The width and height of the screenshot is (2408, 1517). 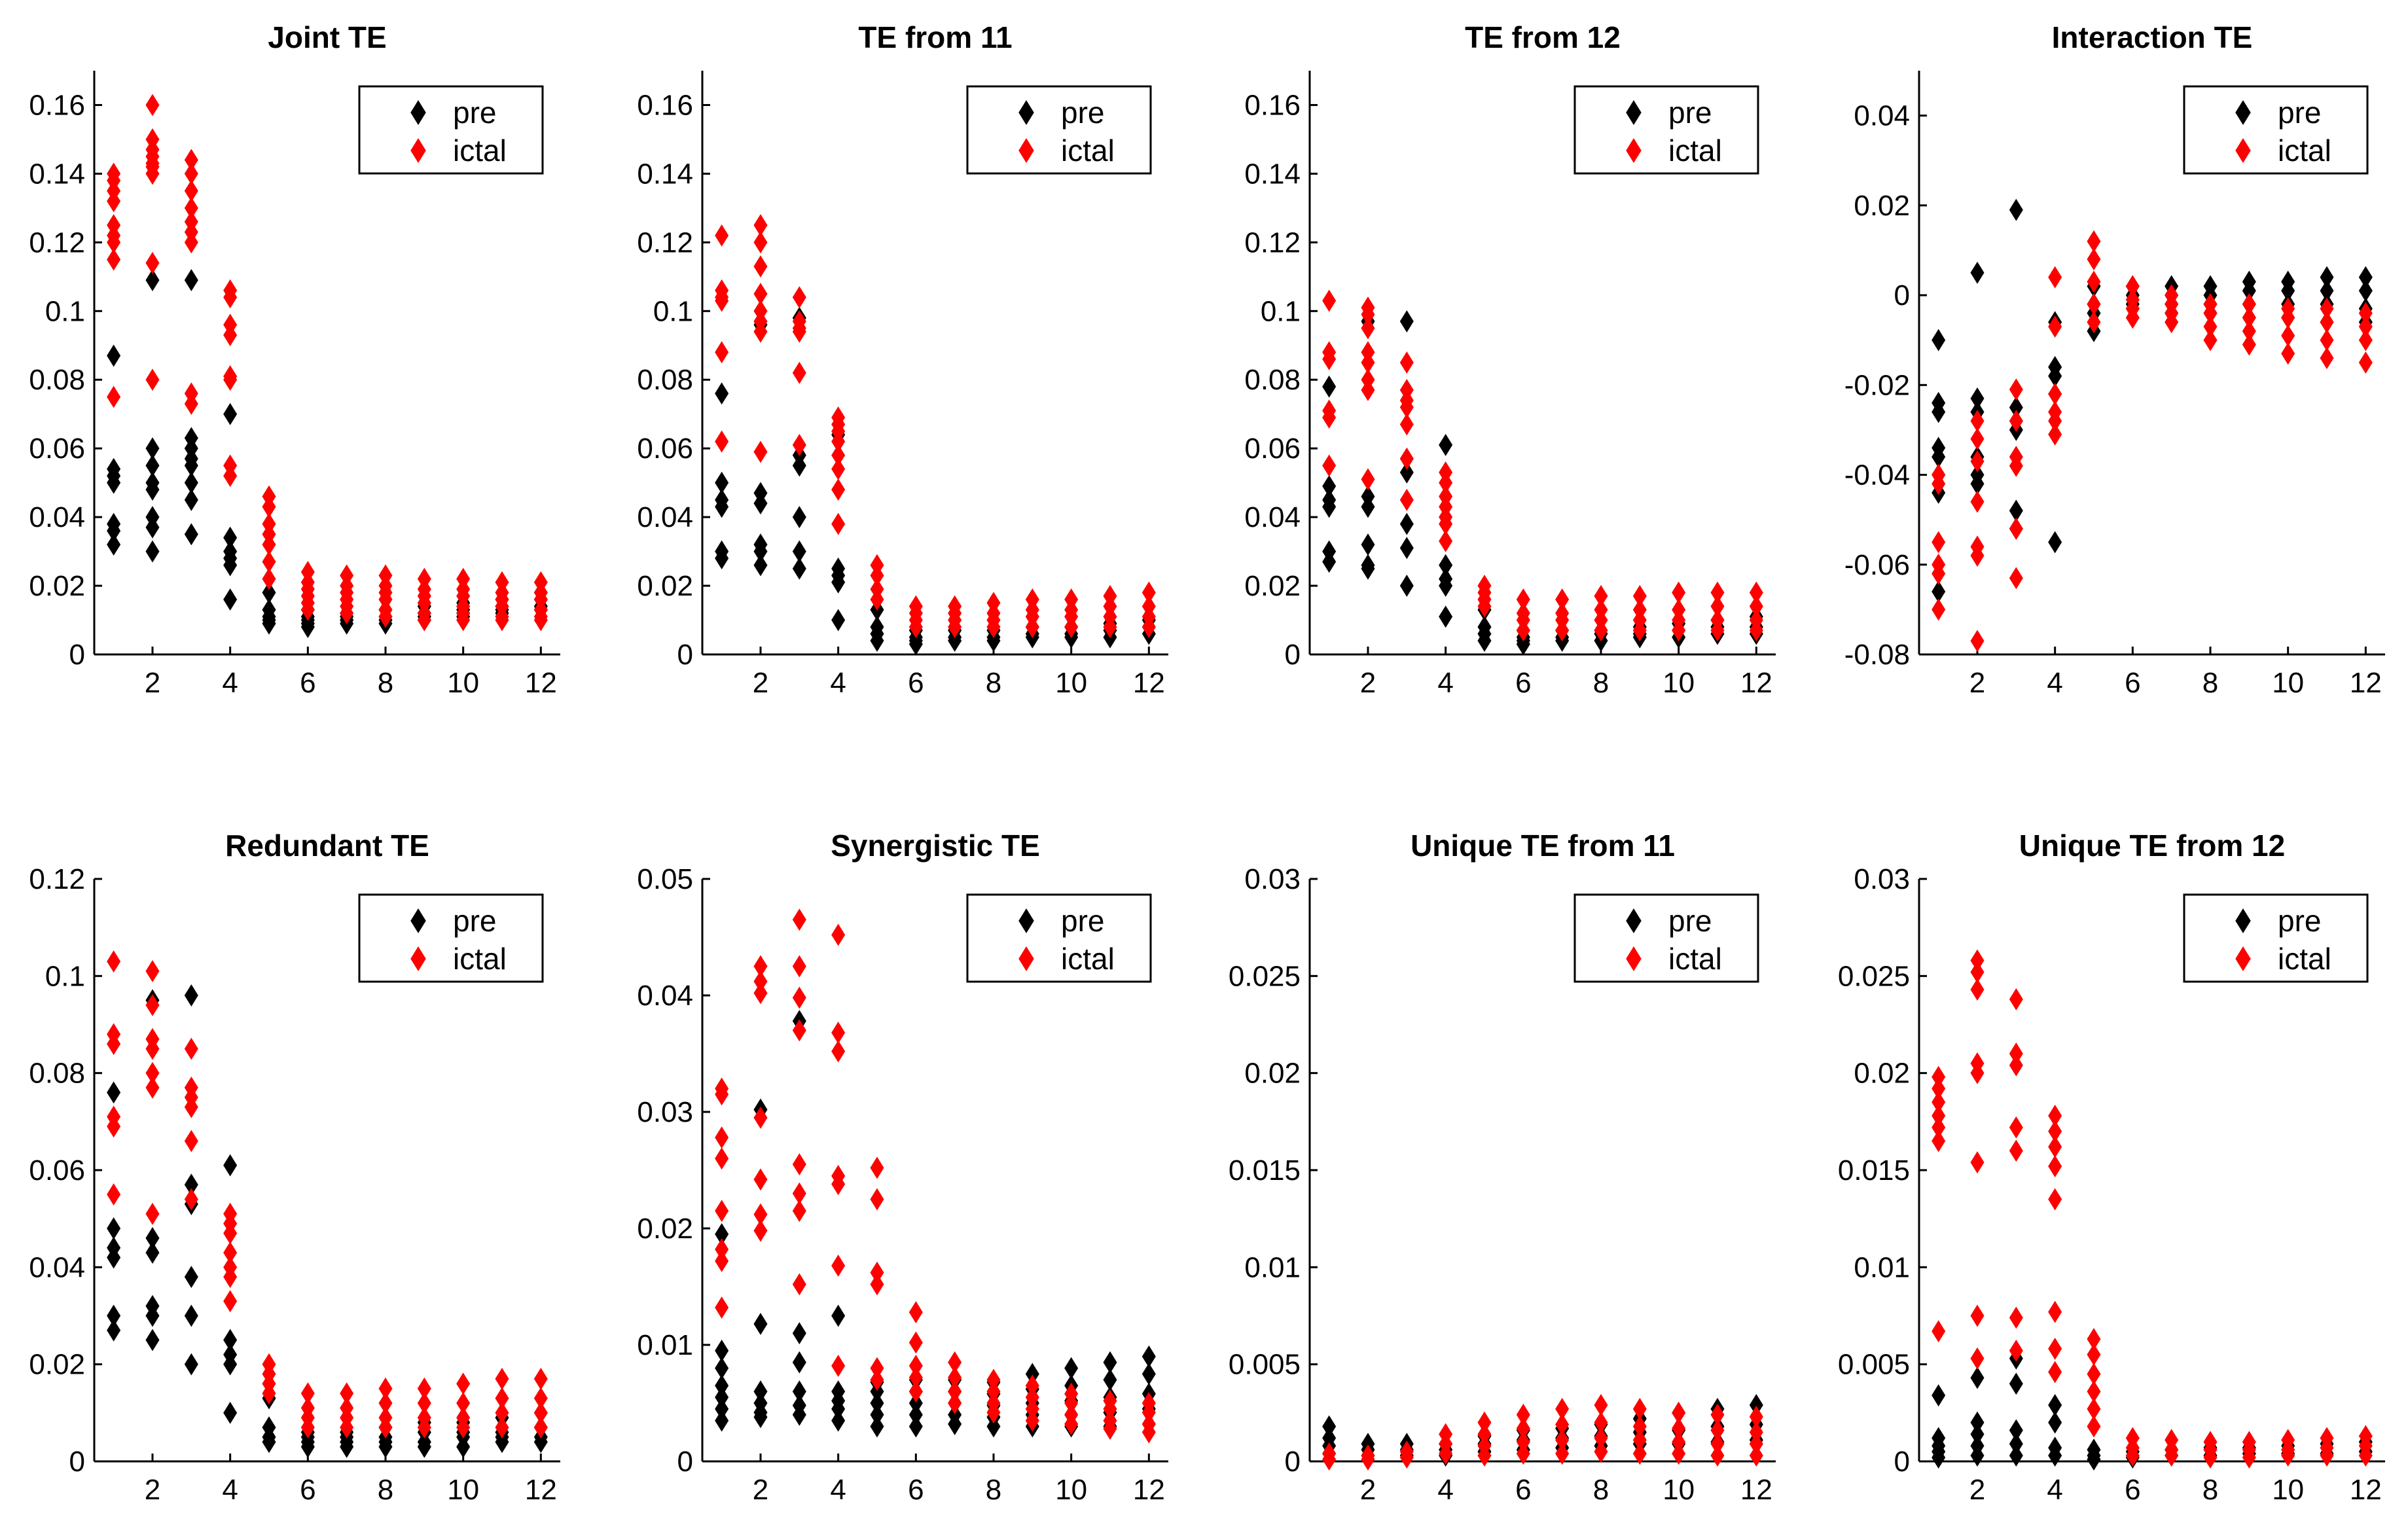 I want to click on panel-title: TE from 11, so click(x=935, y=37).